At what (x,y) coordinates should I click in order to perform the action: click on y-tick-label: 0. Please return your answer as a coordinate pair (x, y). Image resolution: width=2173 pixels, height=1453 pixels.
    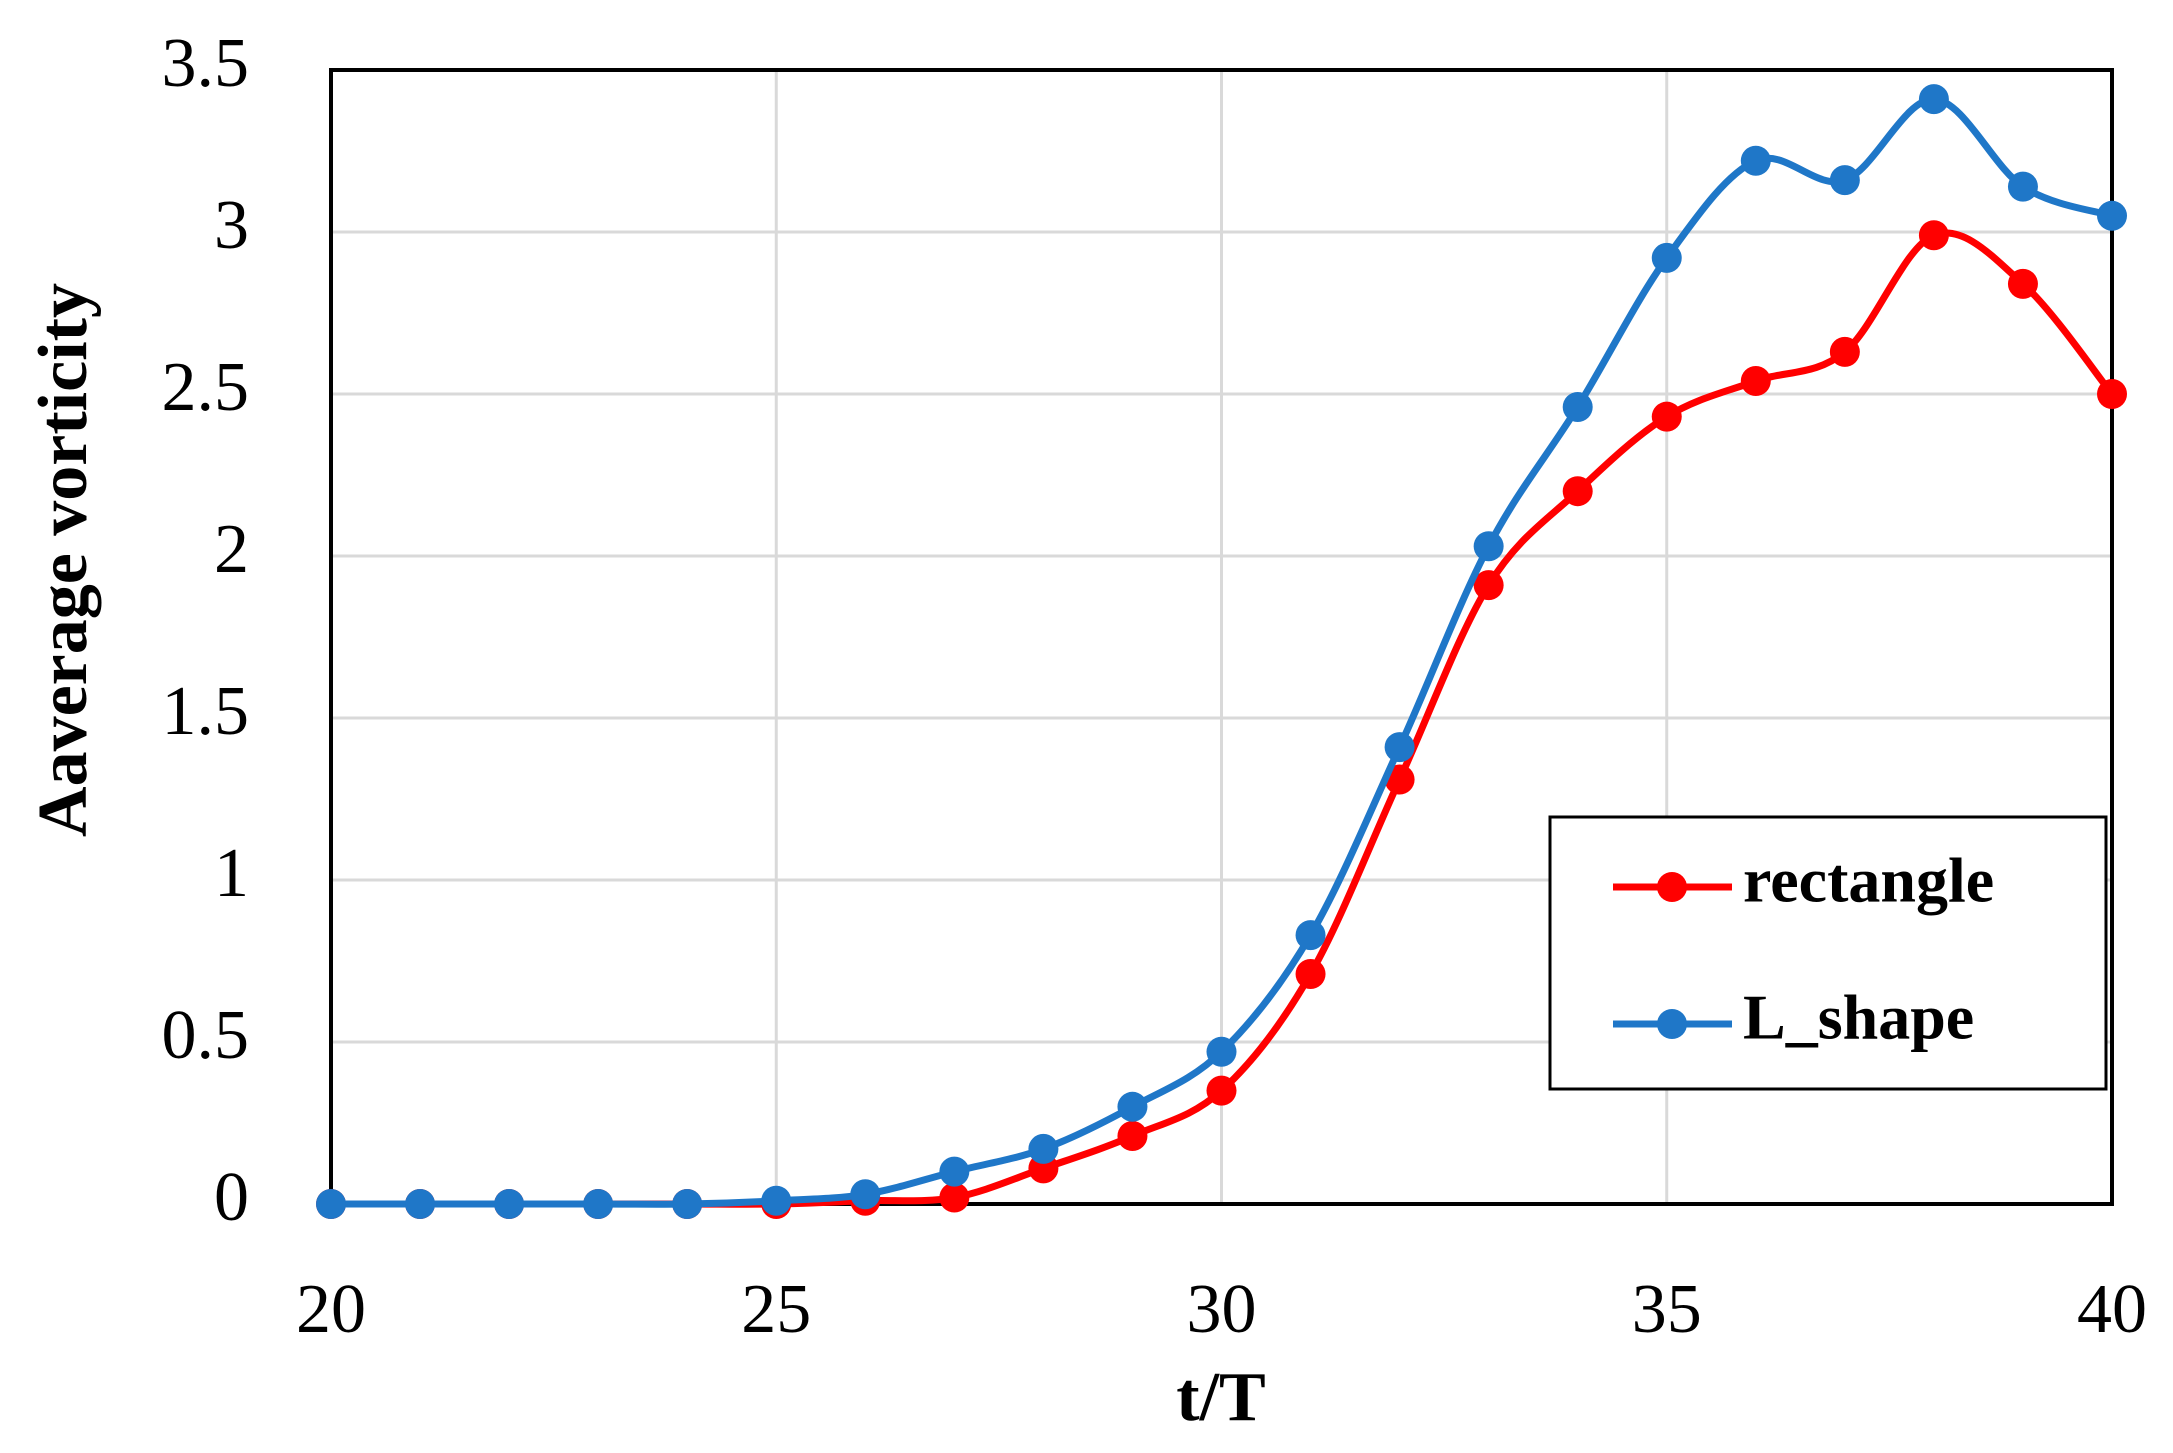
    Looking at the image, I should click on (231, 1197).